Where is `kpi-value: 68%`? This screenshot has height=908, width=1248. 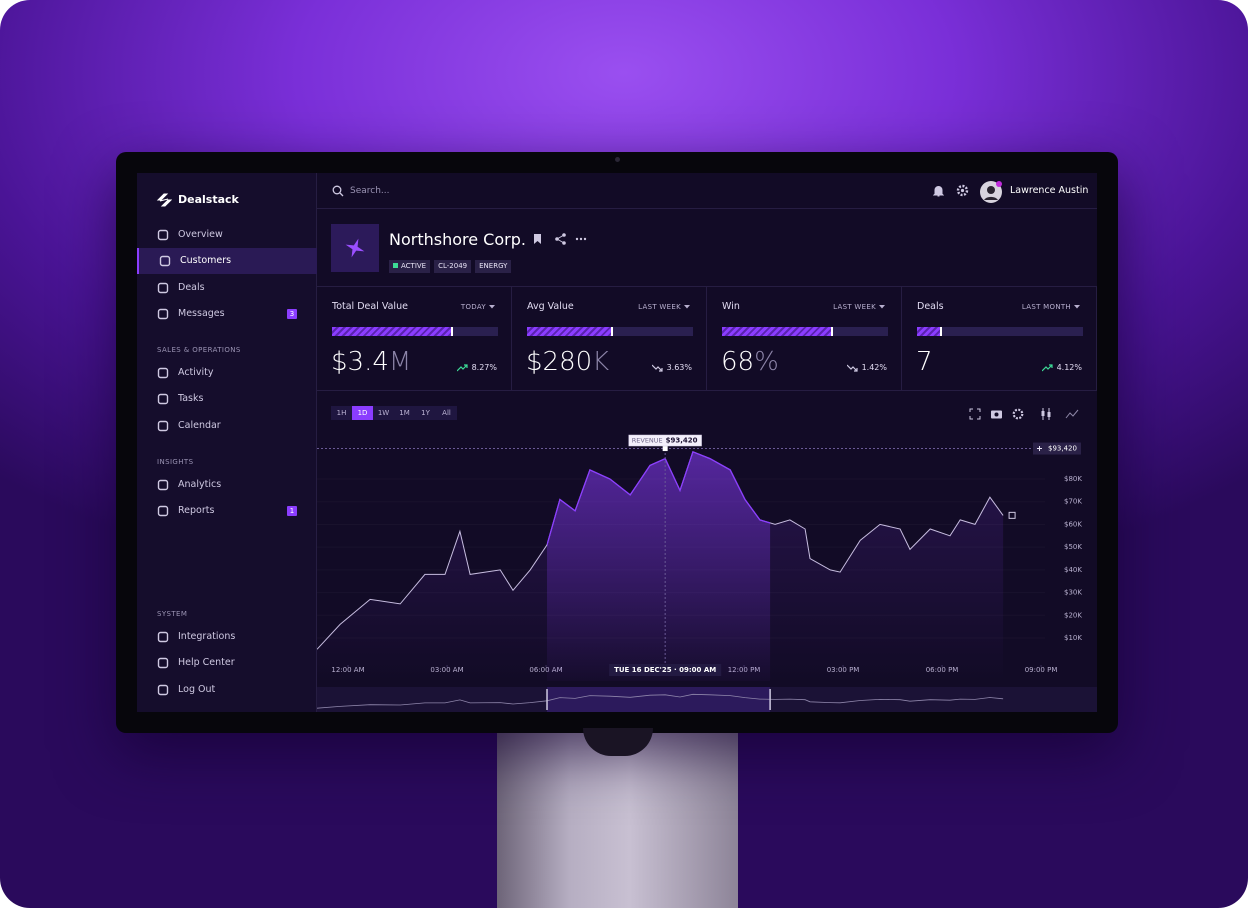
kpi-value: 68% is located at coordinates (750, 362).